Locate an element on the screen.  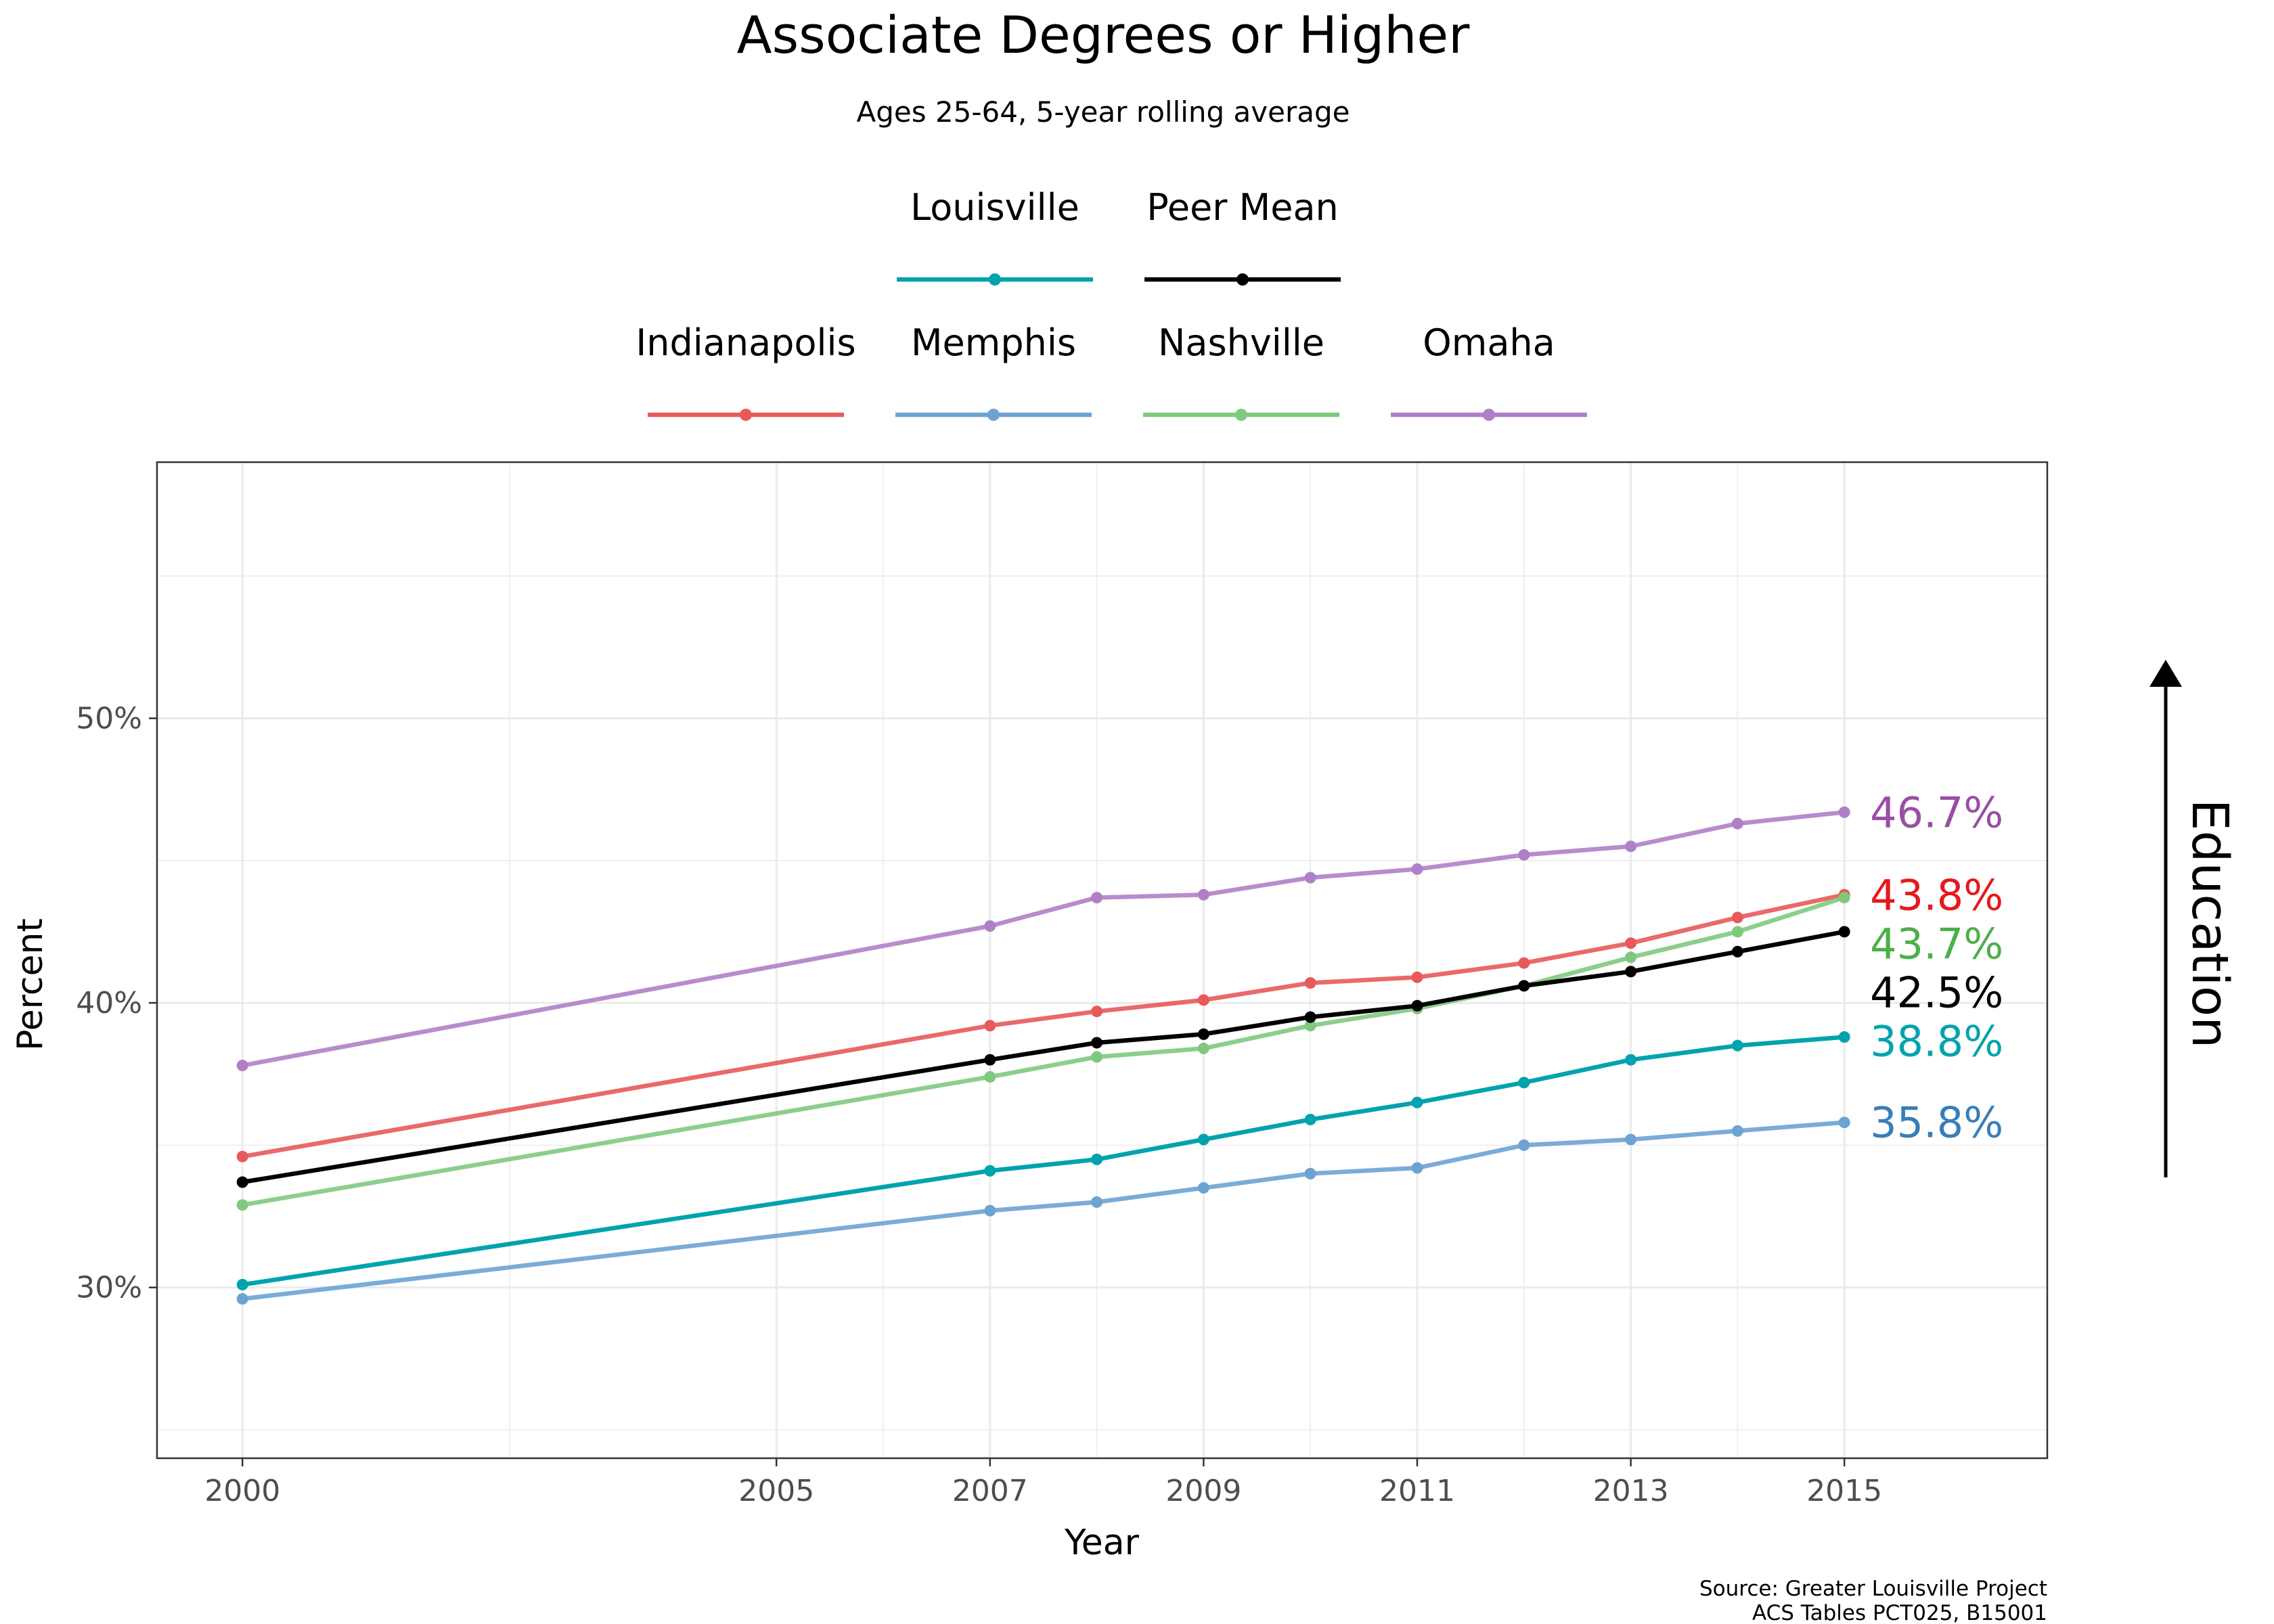
education-arrow-head-icon is located at coordinates (2165, 673).